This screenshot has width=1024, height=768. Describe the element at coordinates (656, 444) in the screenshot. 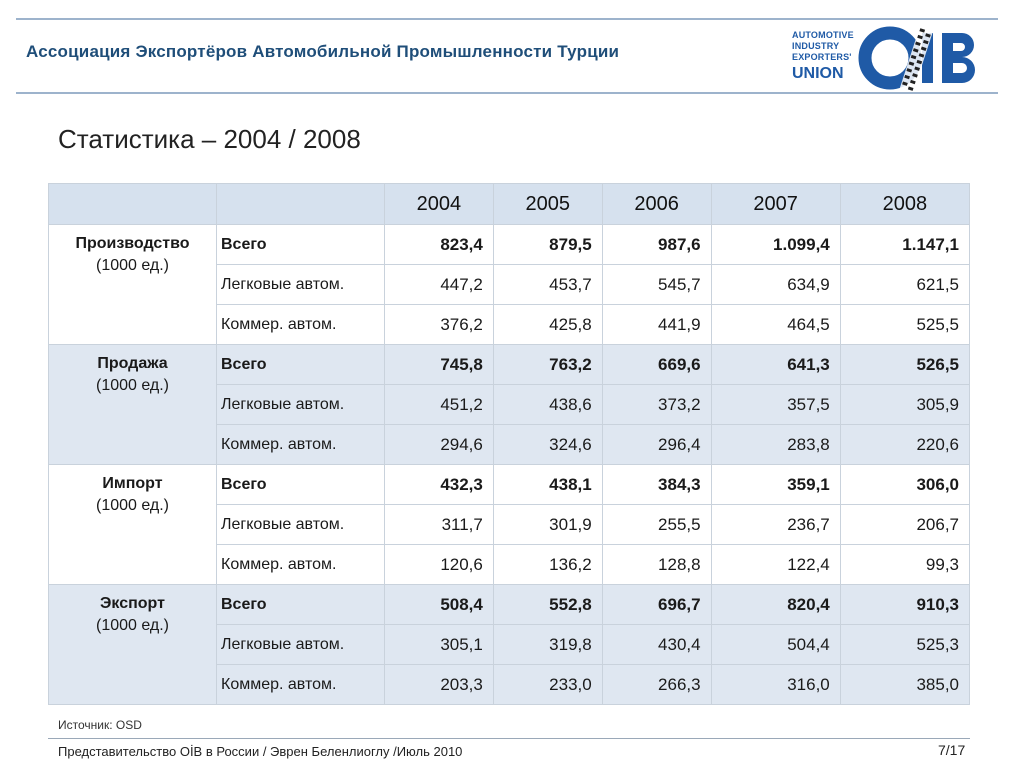

I see `value-cell: 296,4` at that location.